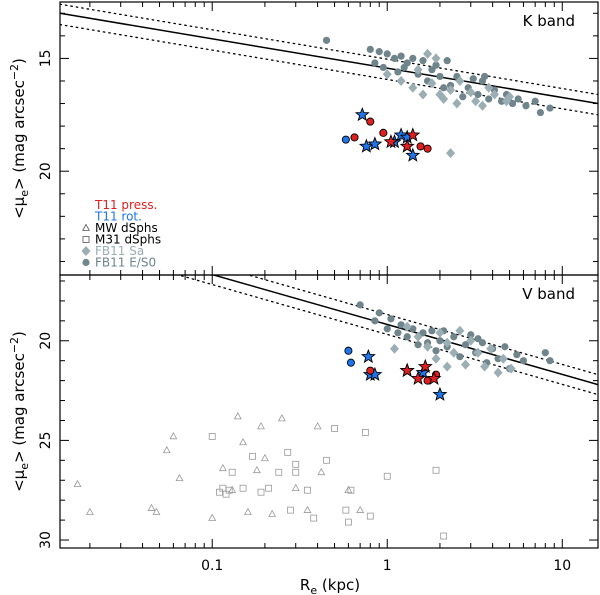 The width and height of the screenshot is (600, 595). What do you see at coordinates (46, 440) in the screenshot?
I see `y-tick-label: 25` at bounding box center [46, 440].